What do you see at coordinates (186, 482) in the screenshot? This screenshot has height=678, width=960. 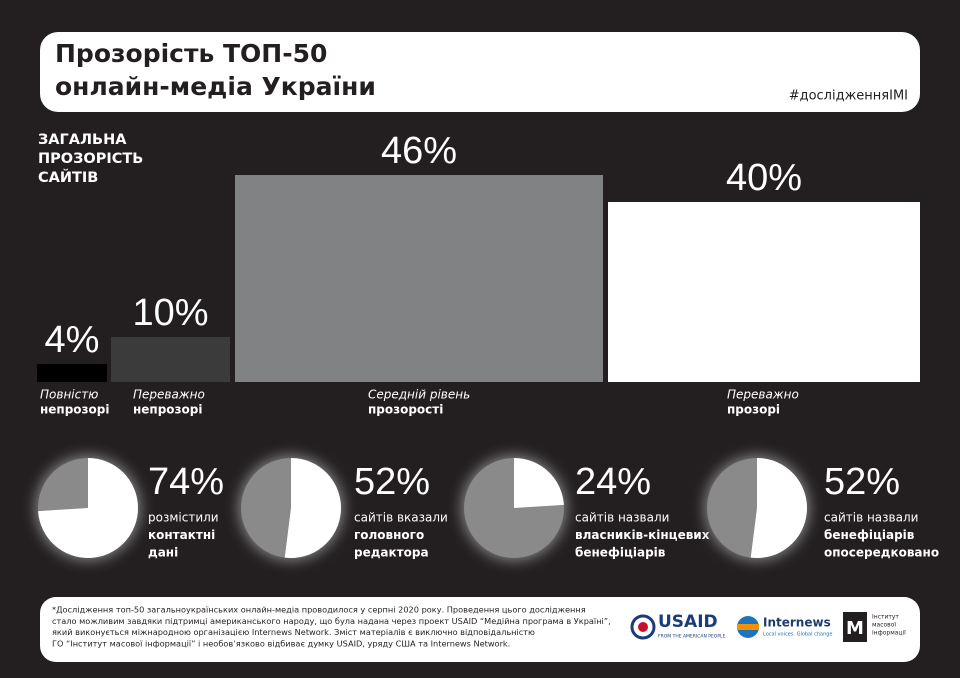 I see `value-label: 74%` at bounding box center [186, 482].